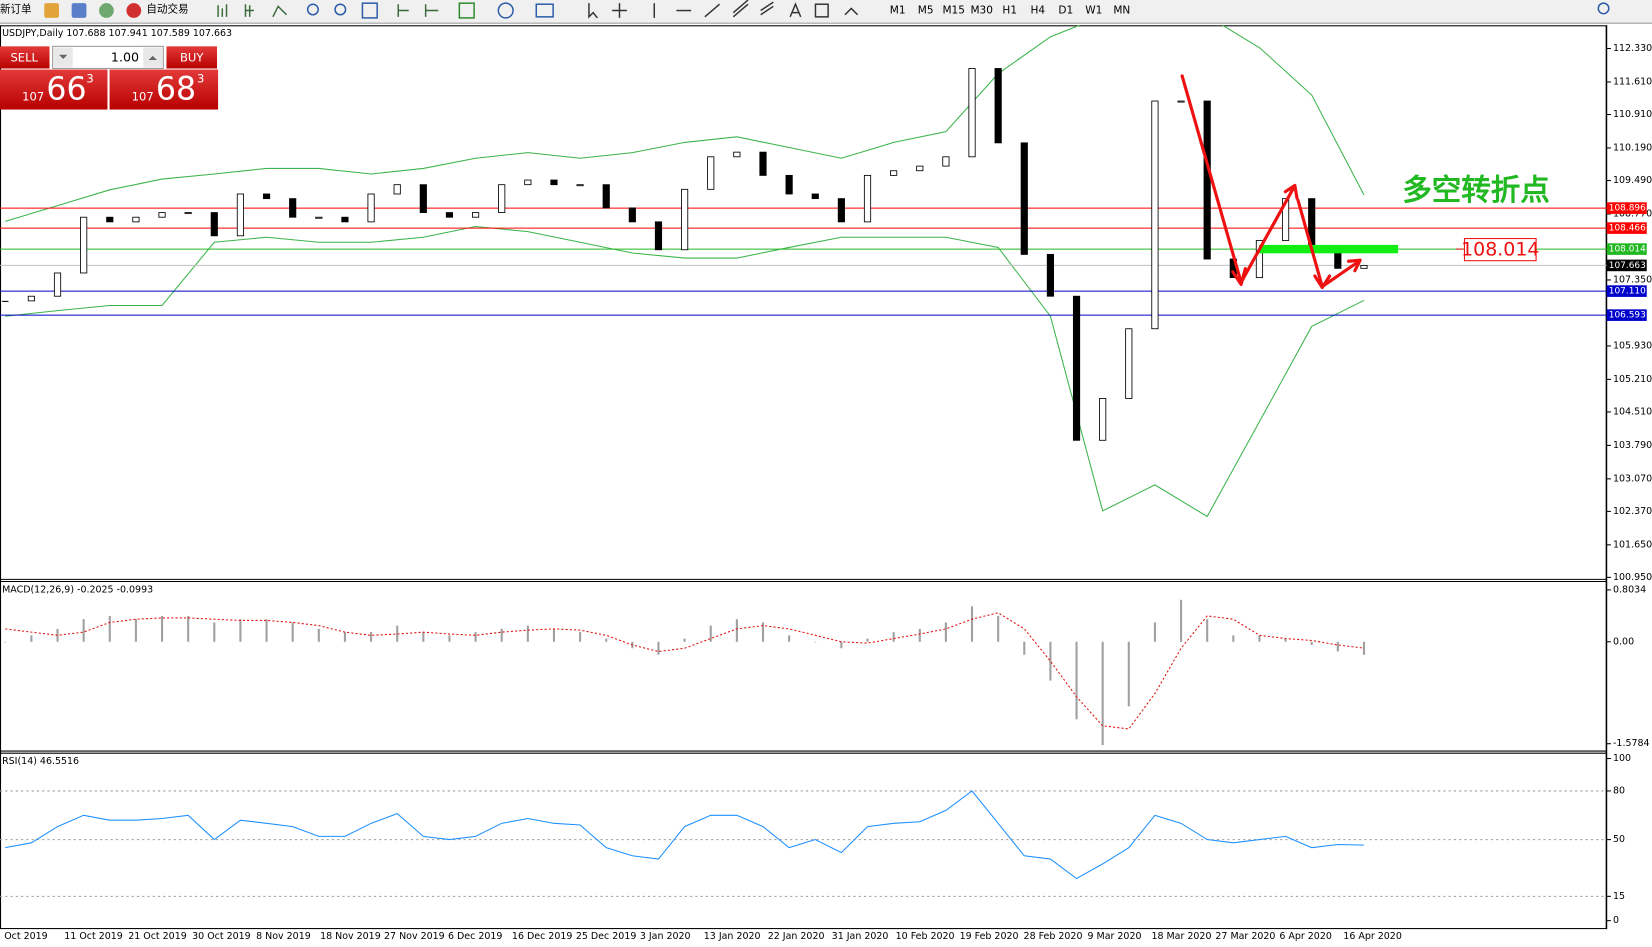  Describe the element at coordinates (1616, 920) in the screenshot. I see `y-tick-label: 0` at that location.